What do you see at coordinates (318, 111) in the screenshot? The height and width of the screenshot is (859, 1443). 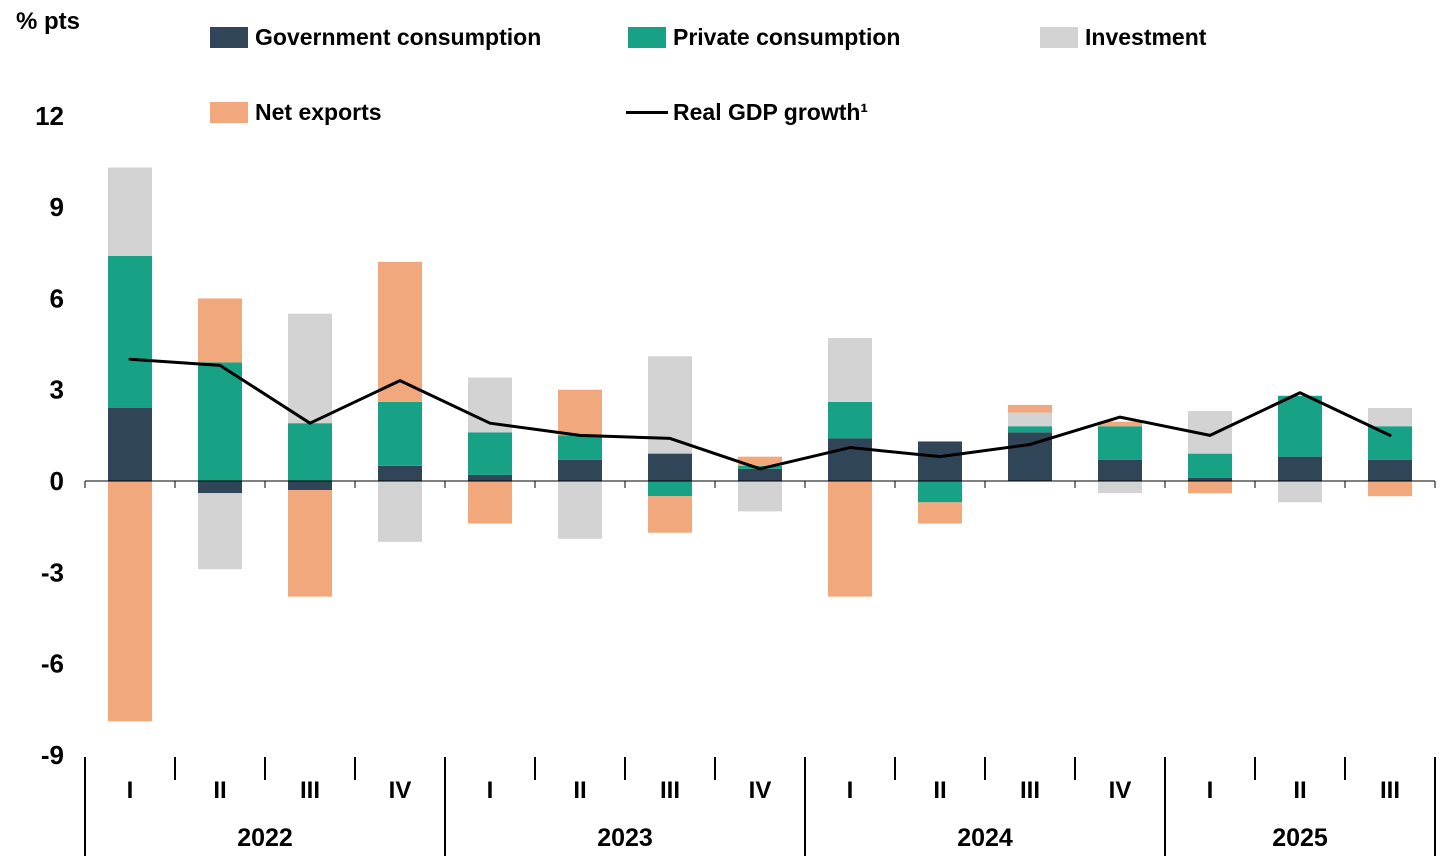 I see `legend-label-net-exports: Net exports` at bounding box center [318, 111].